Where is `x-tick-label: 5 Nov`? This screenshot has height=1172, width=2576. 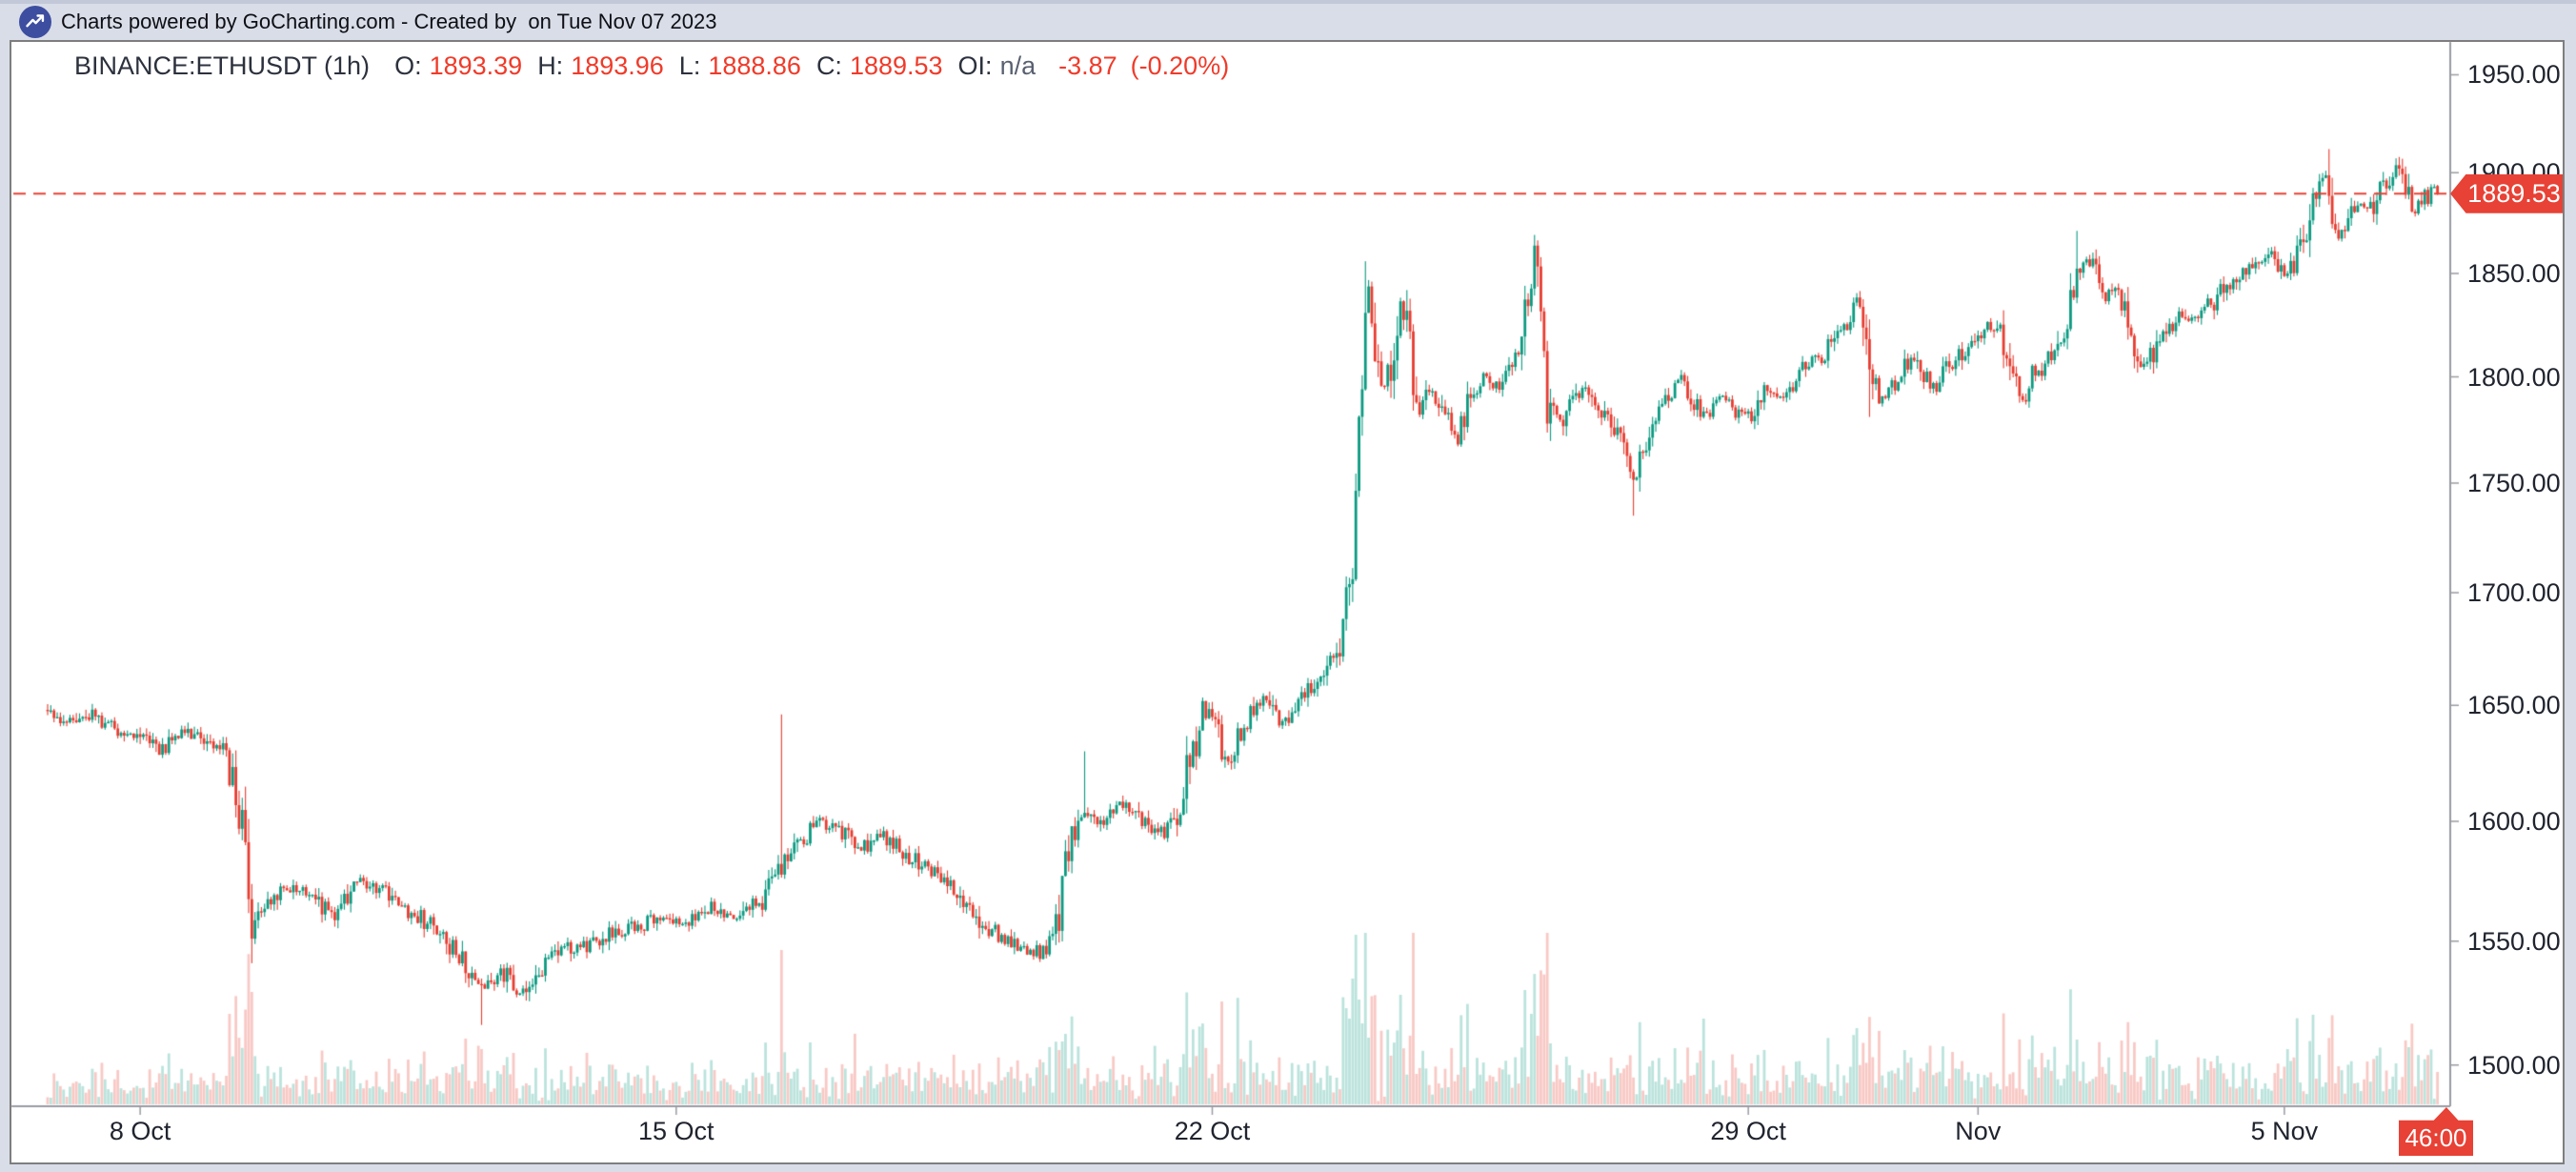
x-tick-label: 5 Nov is located at coordinates (2284, 1131).